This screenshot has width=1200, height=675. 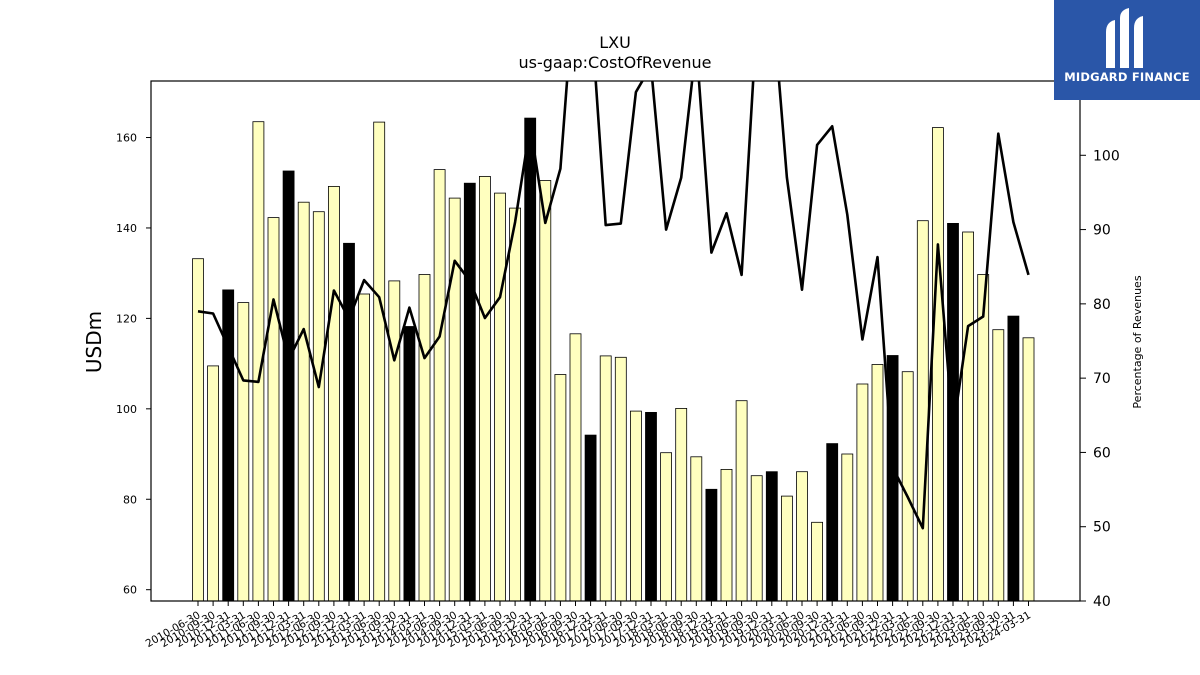 I want to click on y2-axis: 40 50 60 70 80 90 100, so click(x=1100, y=379).